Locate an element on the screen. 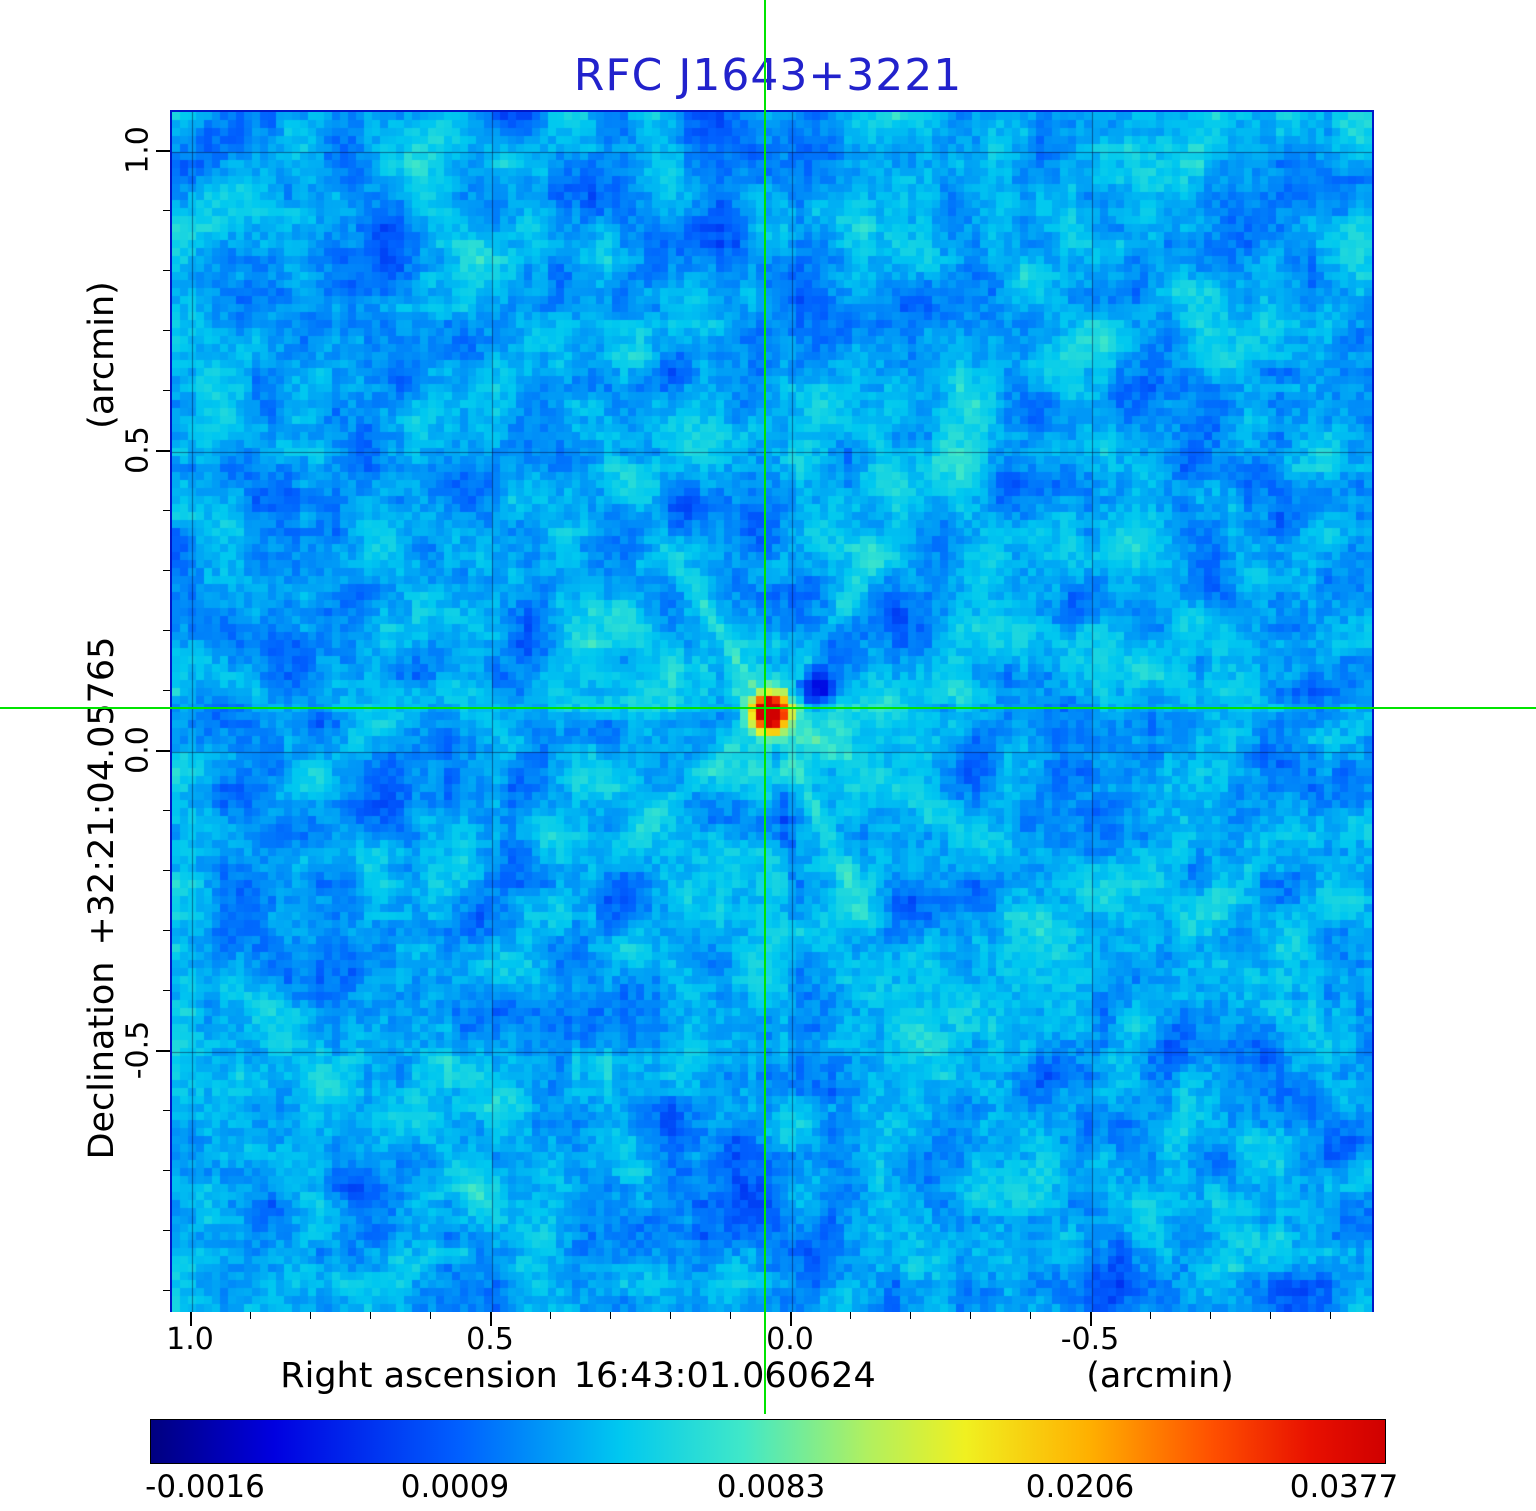 This screenshot has height=1511, width=1536. x-axis-label-text: Right ascension is located at coordinates (419, 1376).